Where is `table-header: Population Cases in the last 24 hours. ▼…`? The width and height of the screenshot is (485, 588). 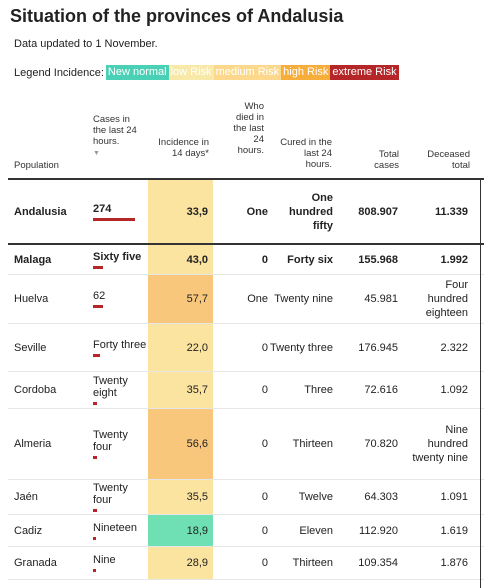 table-header: Population Cases in the last 24 hours. ▼… is located at coordinates (246, 137).